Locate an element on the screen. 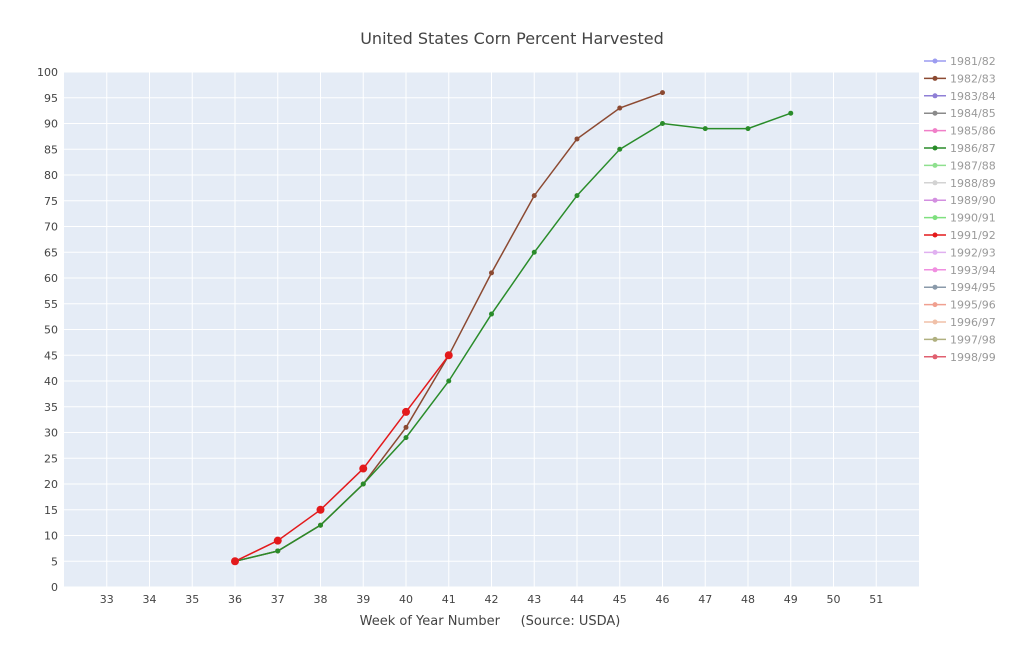  legend-item: 1989/90 is located at coordinates (960, 200).